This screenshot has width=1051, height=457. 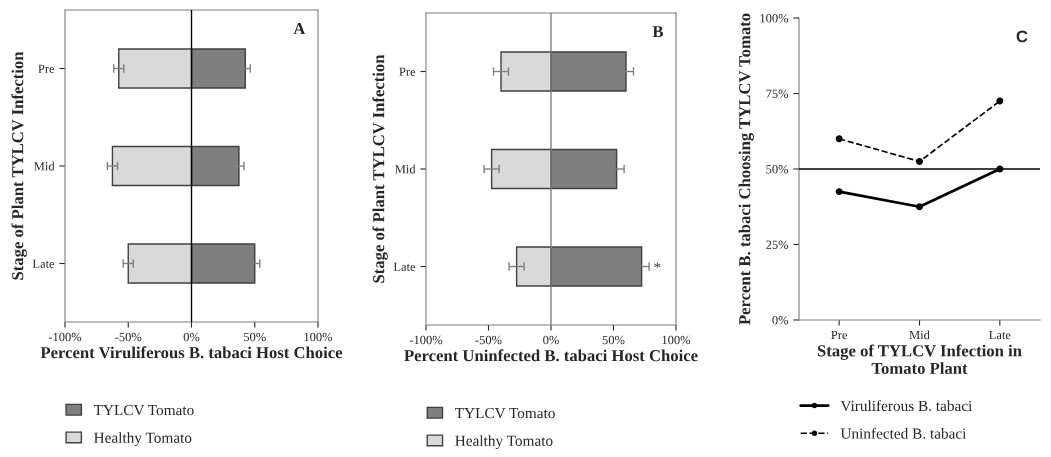 What do you see at coordinates (919, 359) in the screenshot?
I see `x-axis-title: Stage of TYLCV Infection in Tomato Plant` at bounding box center [919, 359].